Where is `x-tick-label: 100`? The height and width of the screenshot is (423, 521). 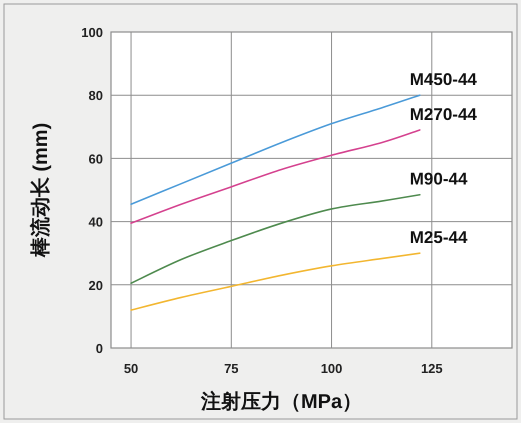
x-tick-label: 100 is located at coordinates (331, 368).